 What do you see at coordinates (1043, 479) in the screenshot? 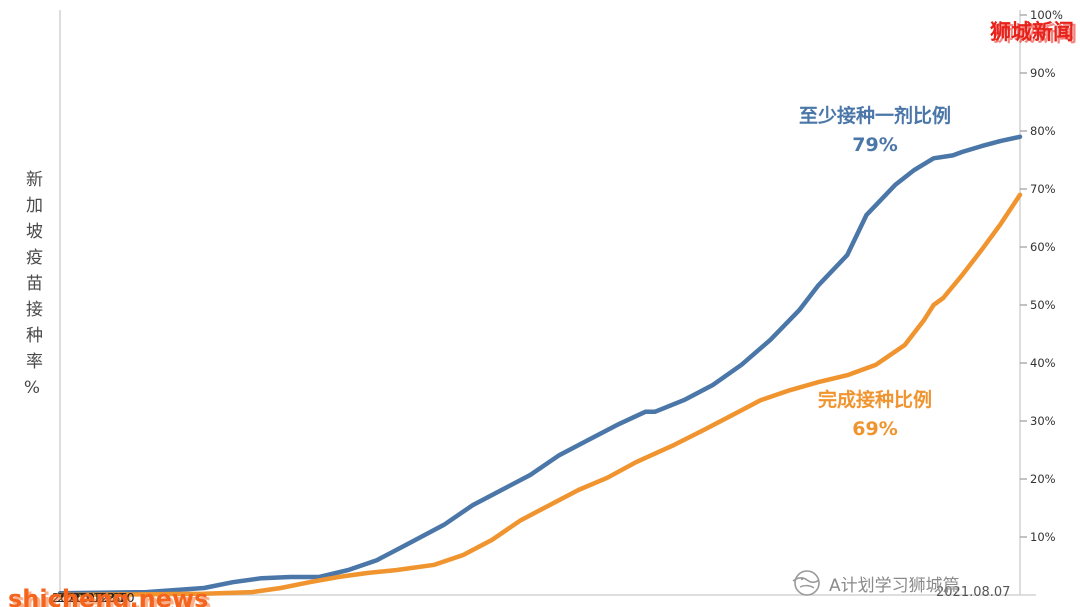
I see `y-tick-label: 20%` at bounding box center [1043, 479].